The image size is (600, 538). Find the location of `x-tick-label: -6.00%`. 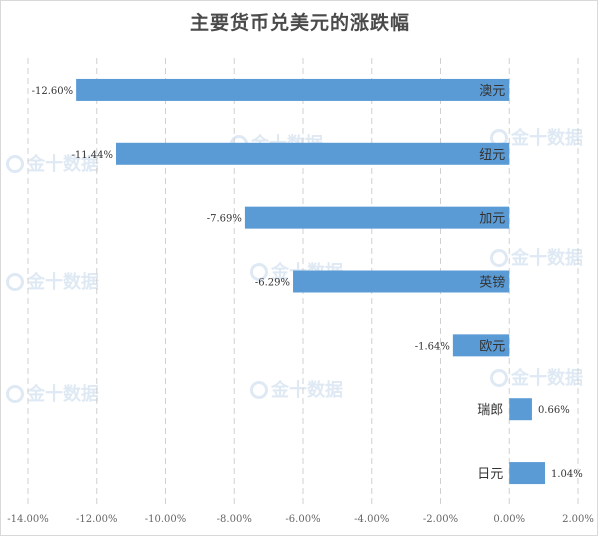

x-tick-label: -6.00% is located at coordinates (302, 519).